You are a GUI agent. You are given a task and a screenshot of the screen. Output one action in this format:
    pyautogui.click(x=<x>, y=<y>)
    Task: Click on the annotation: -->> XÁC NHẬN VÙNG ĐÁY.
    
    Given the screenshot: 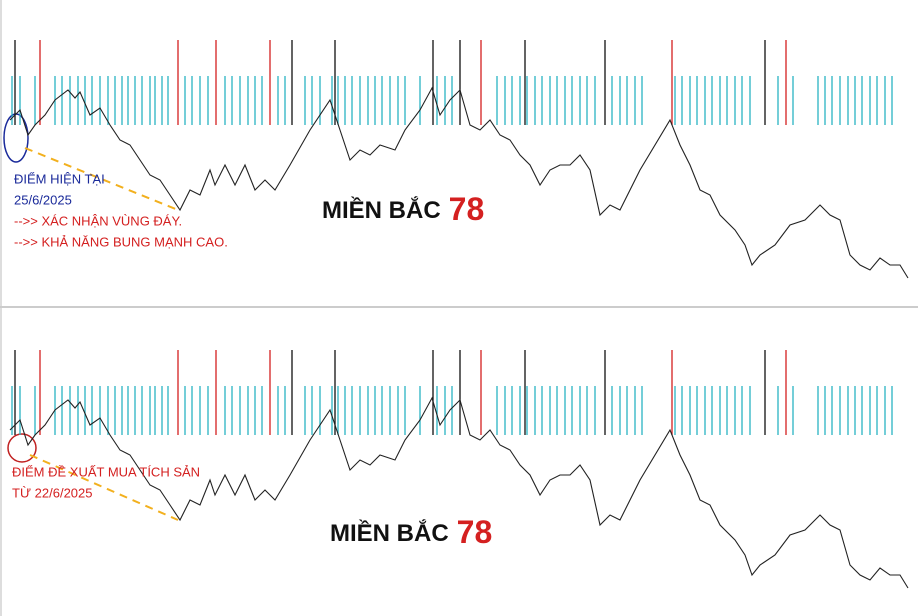 What is the action you would take?
    pyautogui.click(x=98, y=220)
    